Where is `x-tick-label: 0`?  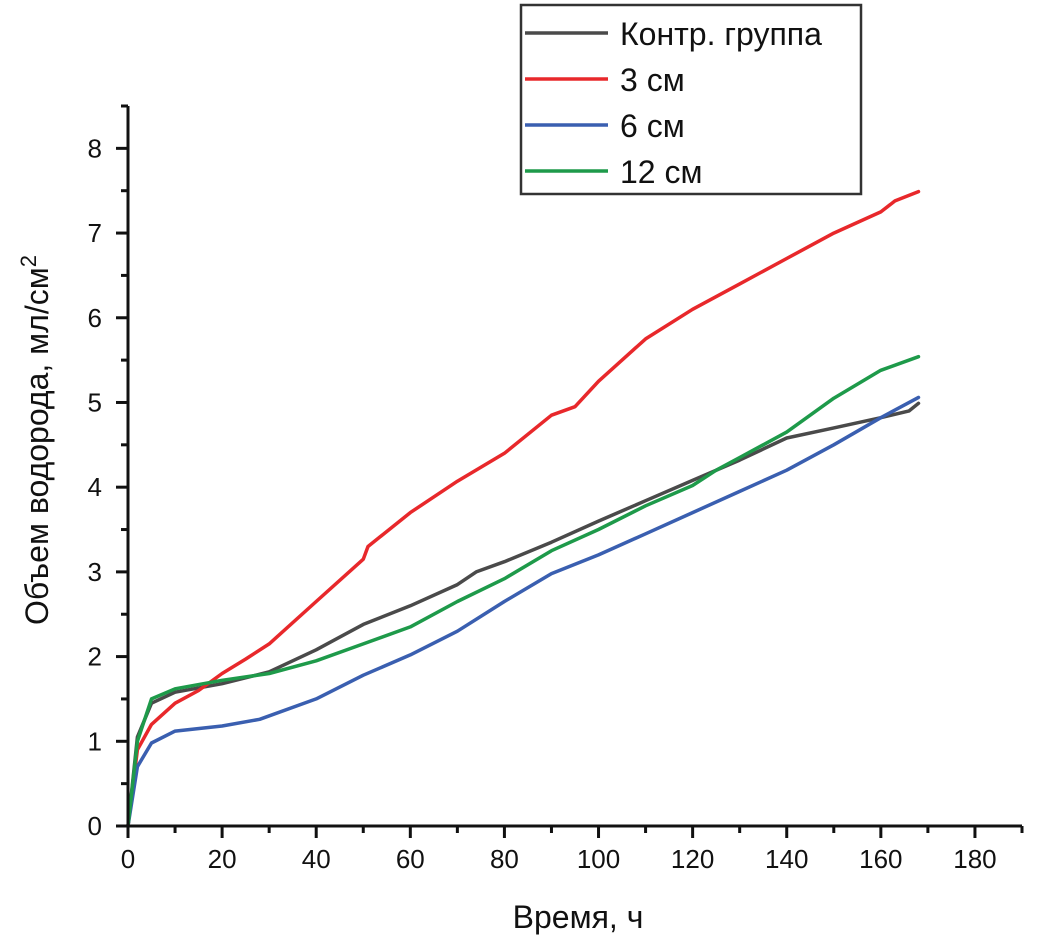 x-tick-label: 0 is located at coordinates (128, 859).